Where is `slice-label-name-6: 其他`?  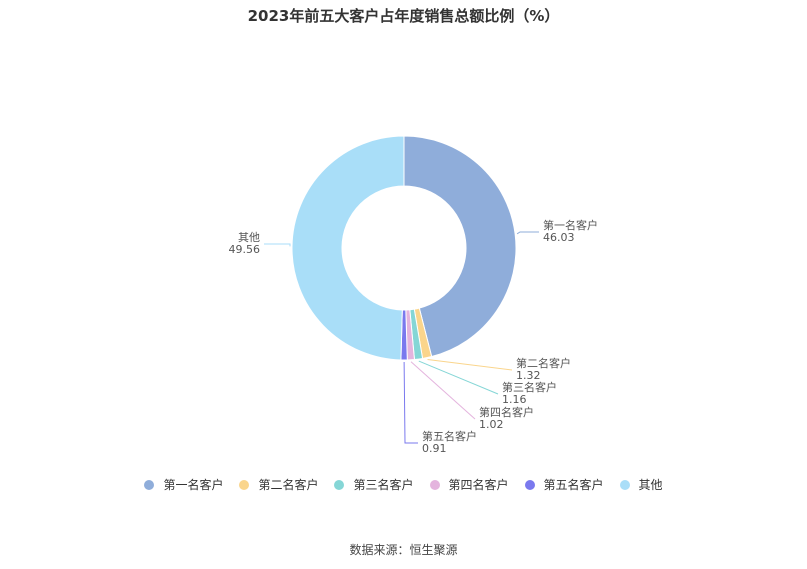 slice-label-name-6: 其他 is located at coordinates (249, 237).